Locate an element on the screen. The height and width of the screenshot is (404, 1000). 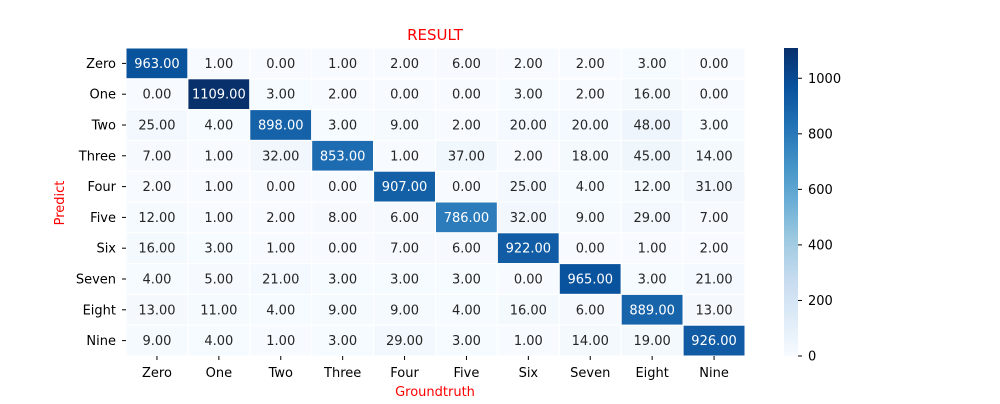
cell-value-label: 16.00 is located at coordinates (528, 310).